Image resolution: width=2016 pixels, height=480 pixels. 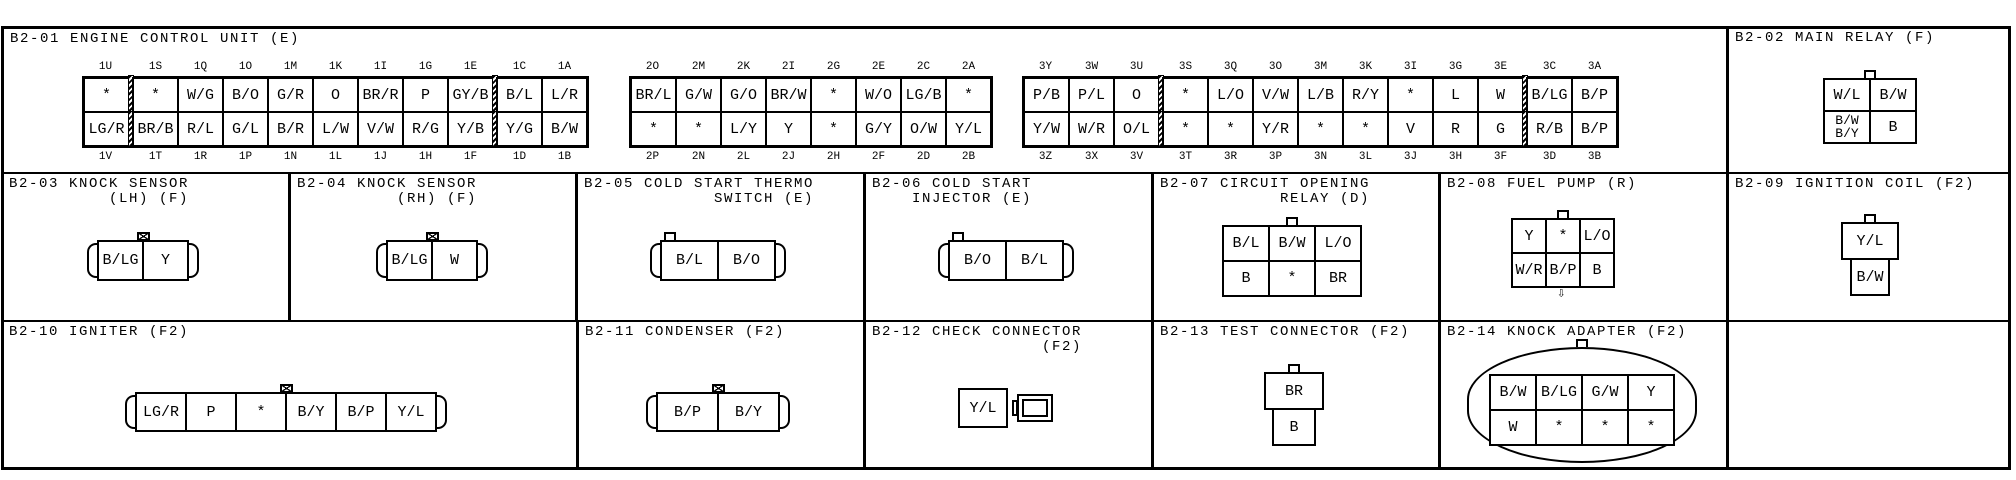 I want to click on panel-title-line: B2-09 IGNITION COIL (F2), so click(x=1855, y=184).